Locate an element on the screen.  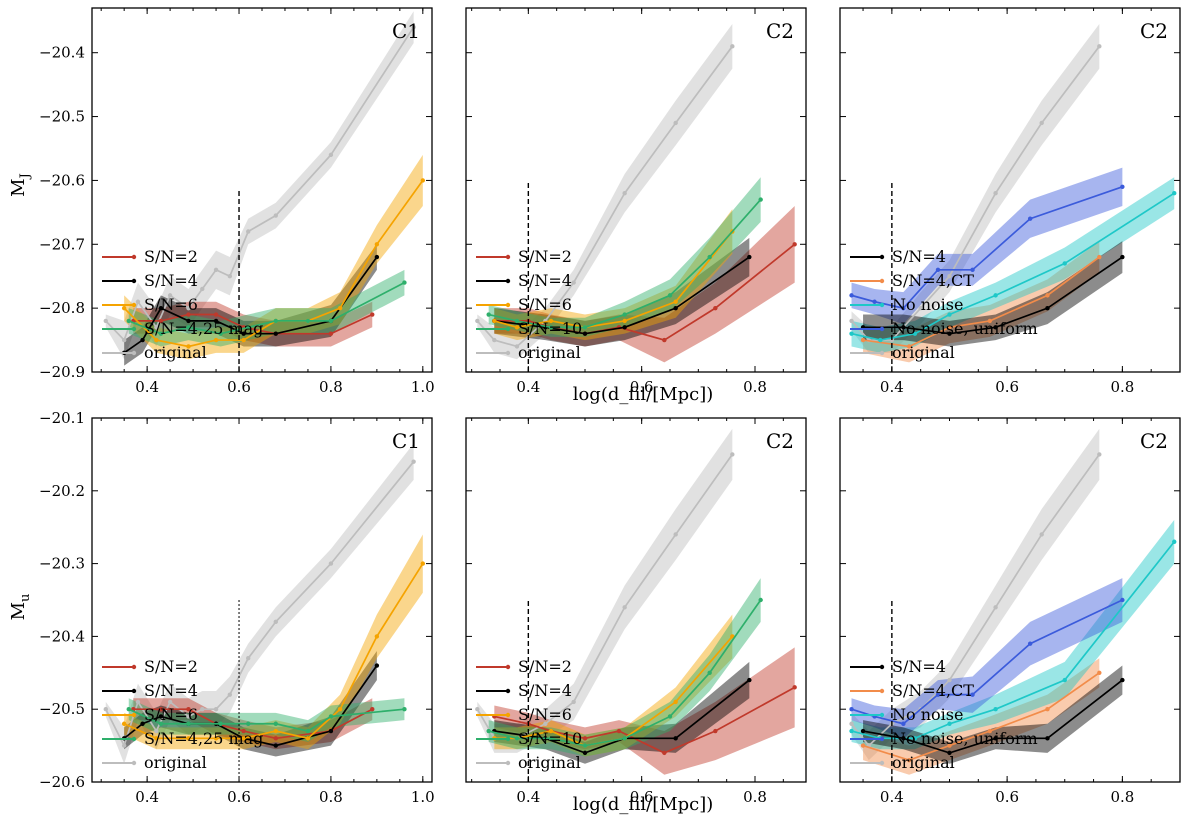
y-tick-label: −20.7 is located at coordinates (62, 244).